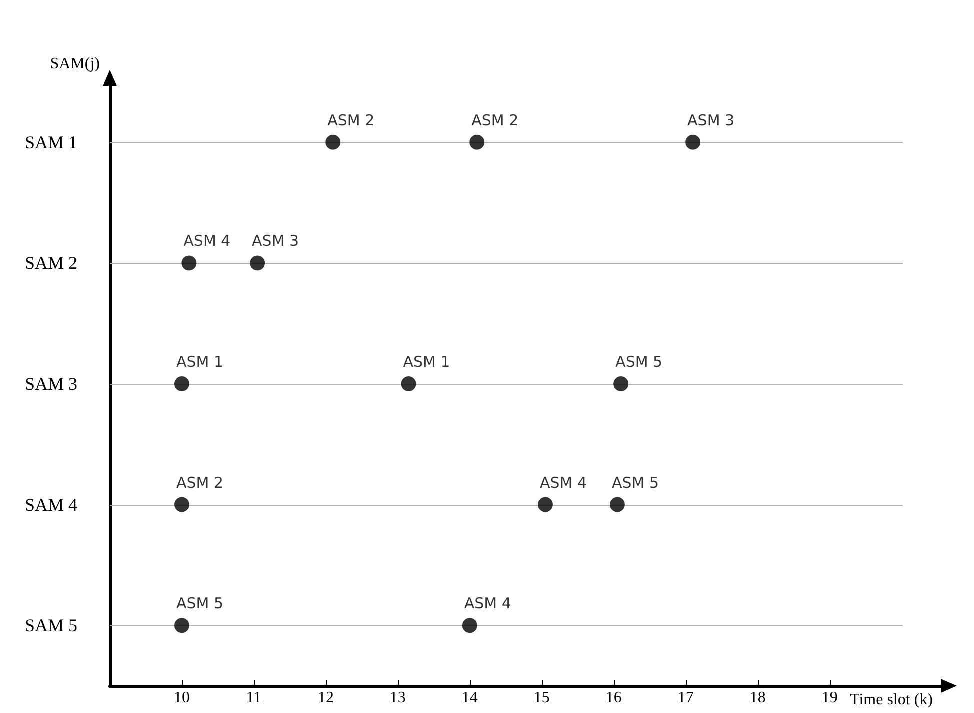  Describe the element at coordinates (75, 64) in the screenshot. I see `y-axis-title: SAM(j)` at that location.